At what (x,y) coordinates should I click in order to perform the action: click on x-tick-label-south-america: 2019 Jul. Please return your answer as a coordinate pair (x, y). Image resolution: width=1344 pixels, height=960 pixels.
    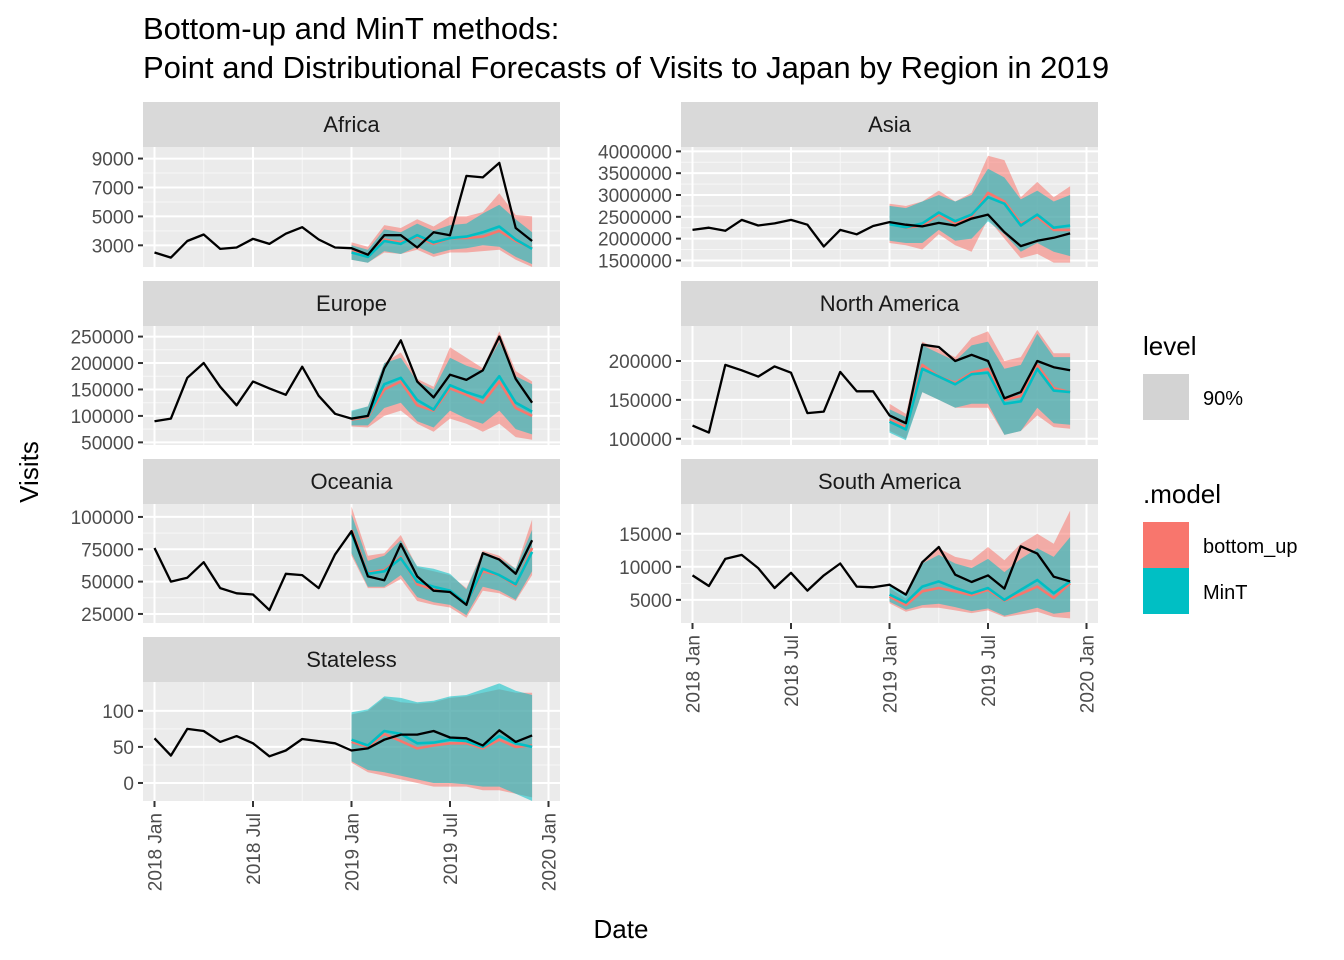
    Looking at the image, I should click on (989, 671).